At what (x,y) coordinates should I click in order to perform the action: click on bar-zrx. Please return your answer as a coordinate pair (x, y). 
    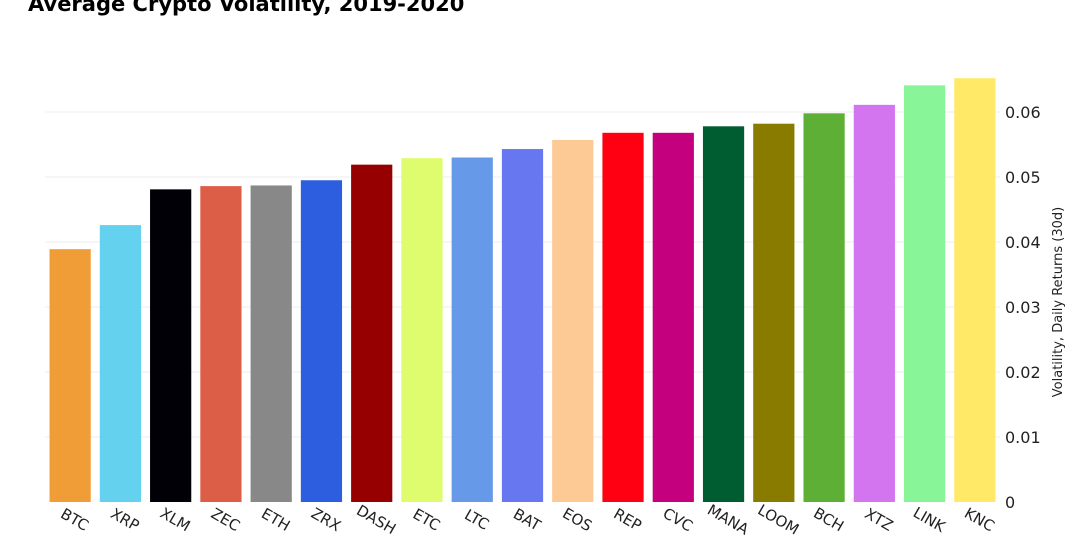
    Looking at the image, I should click on (321, 341).